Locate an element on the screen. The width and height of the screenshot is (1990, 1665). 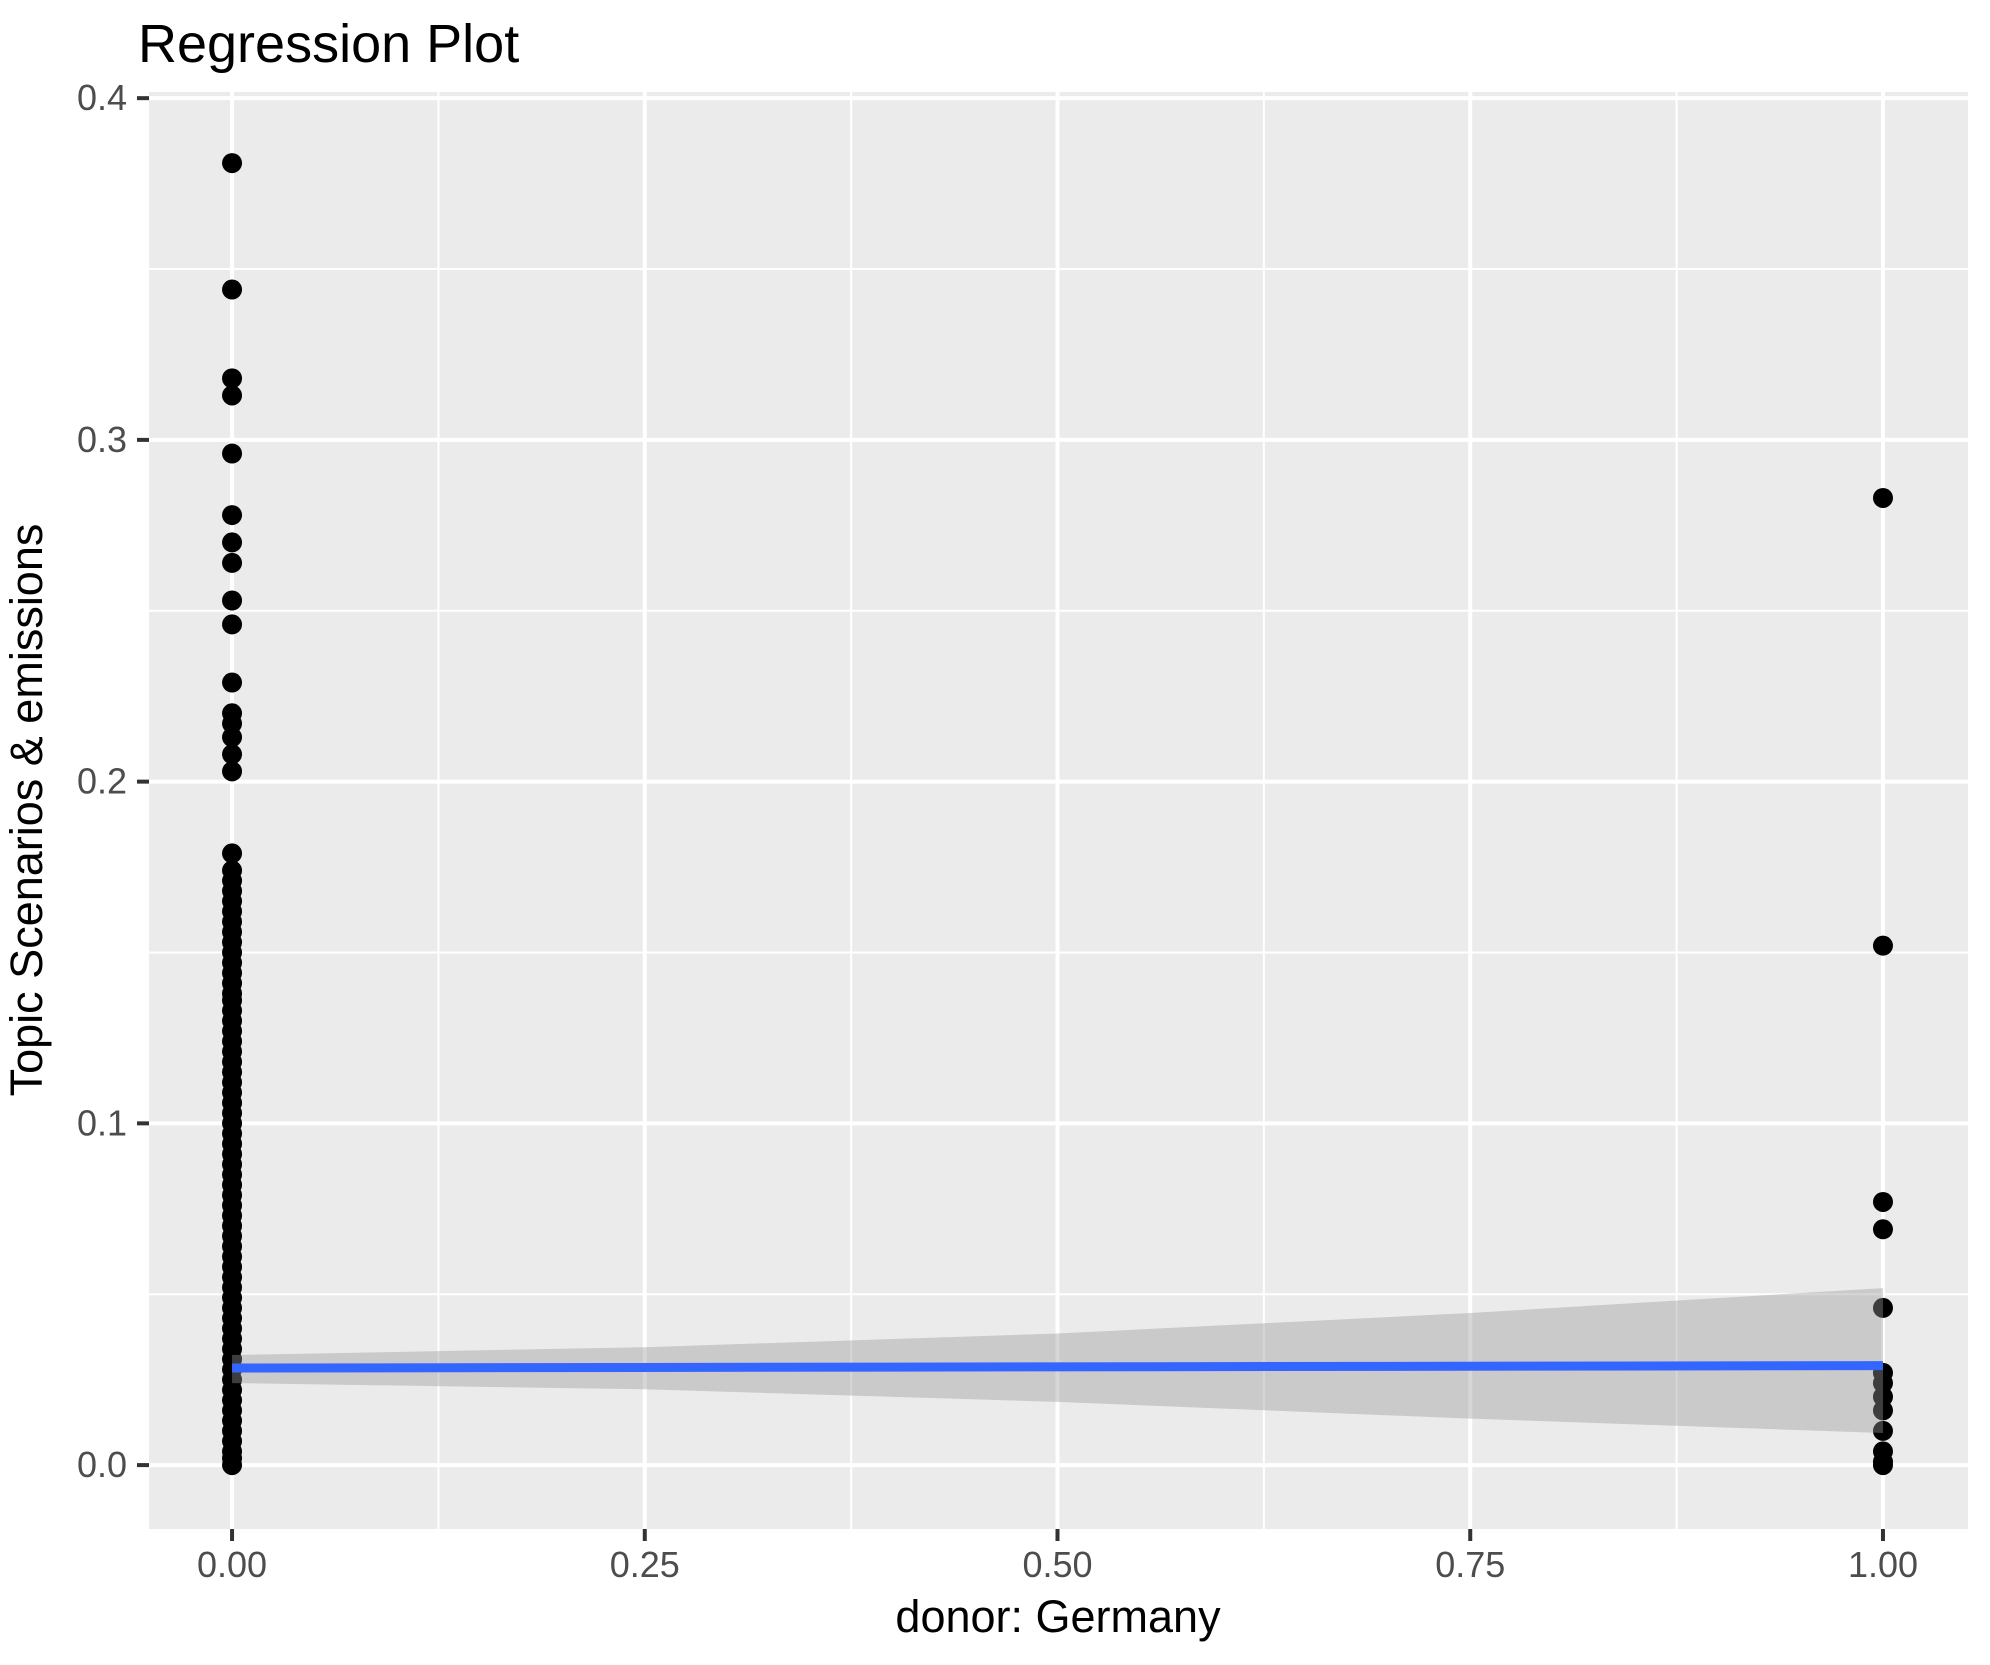
x-axis-title: donor: Germany is located at coordinates (1058, 1616).